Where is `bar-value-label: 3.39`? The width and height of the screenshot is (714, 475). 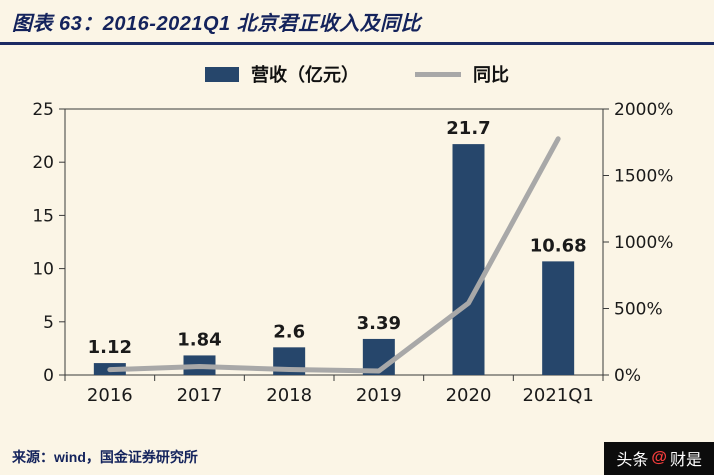
bar-value-label: 3.39 is located at coordinates (379, 323).